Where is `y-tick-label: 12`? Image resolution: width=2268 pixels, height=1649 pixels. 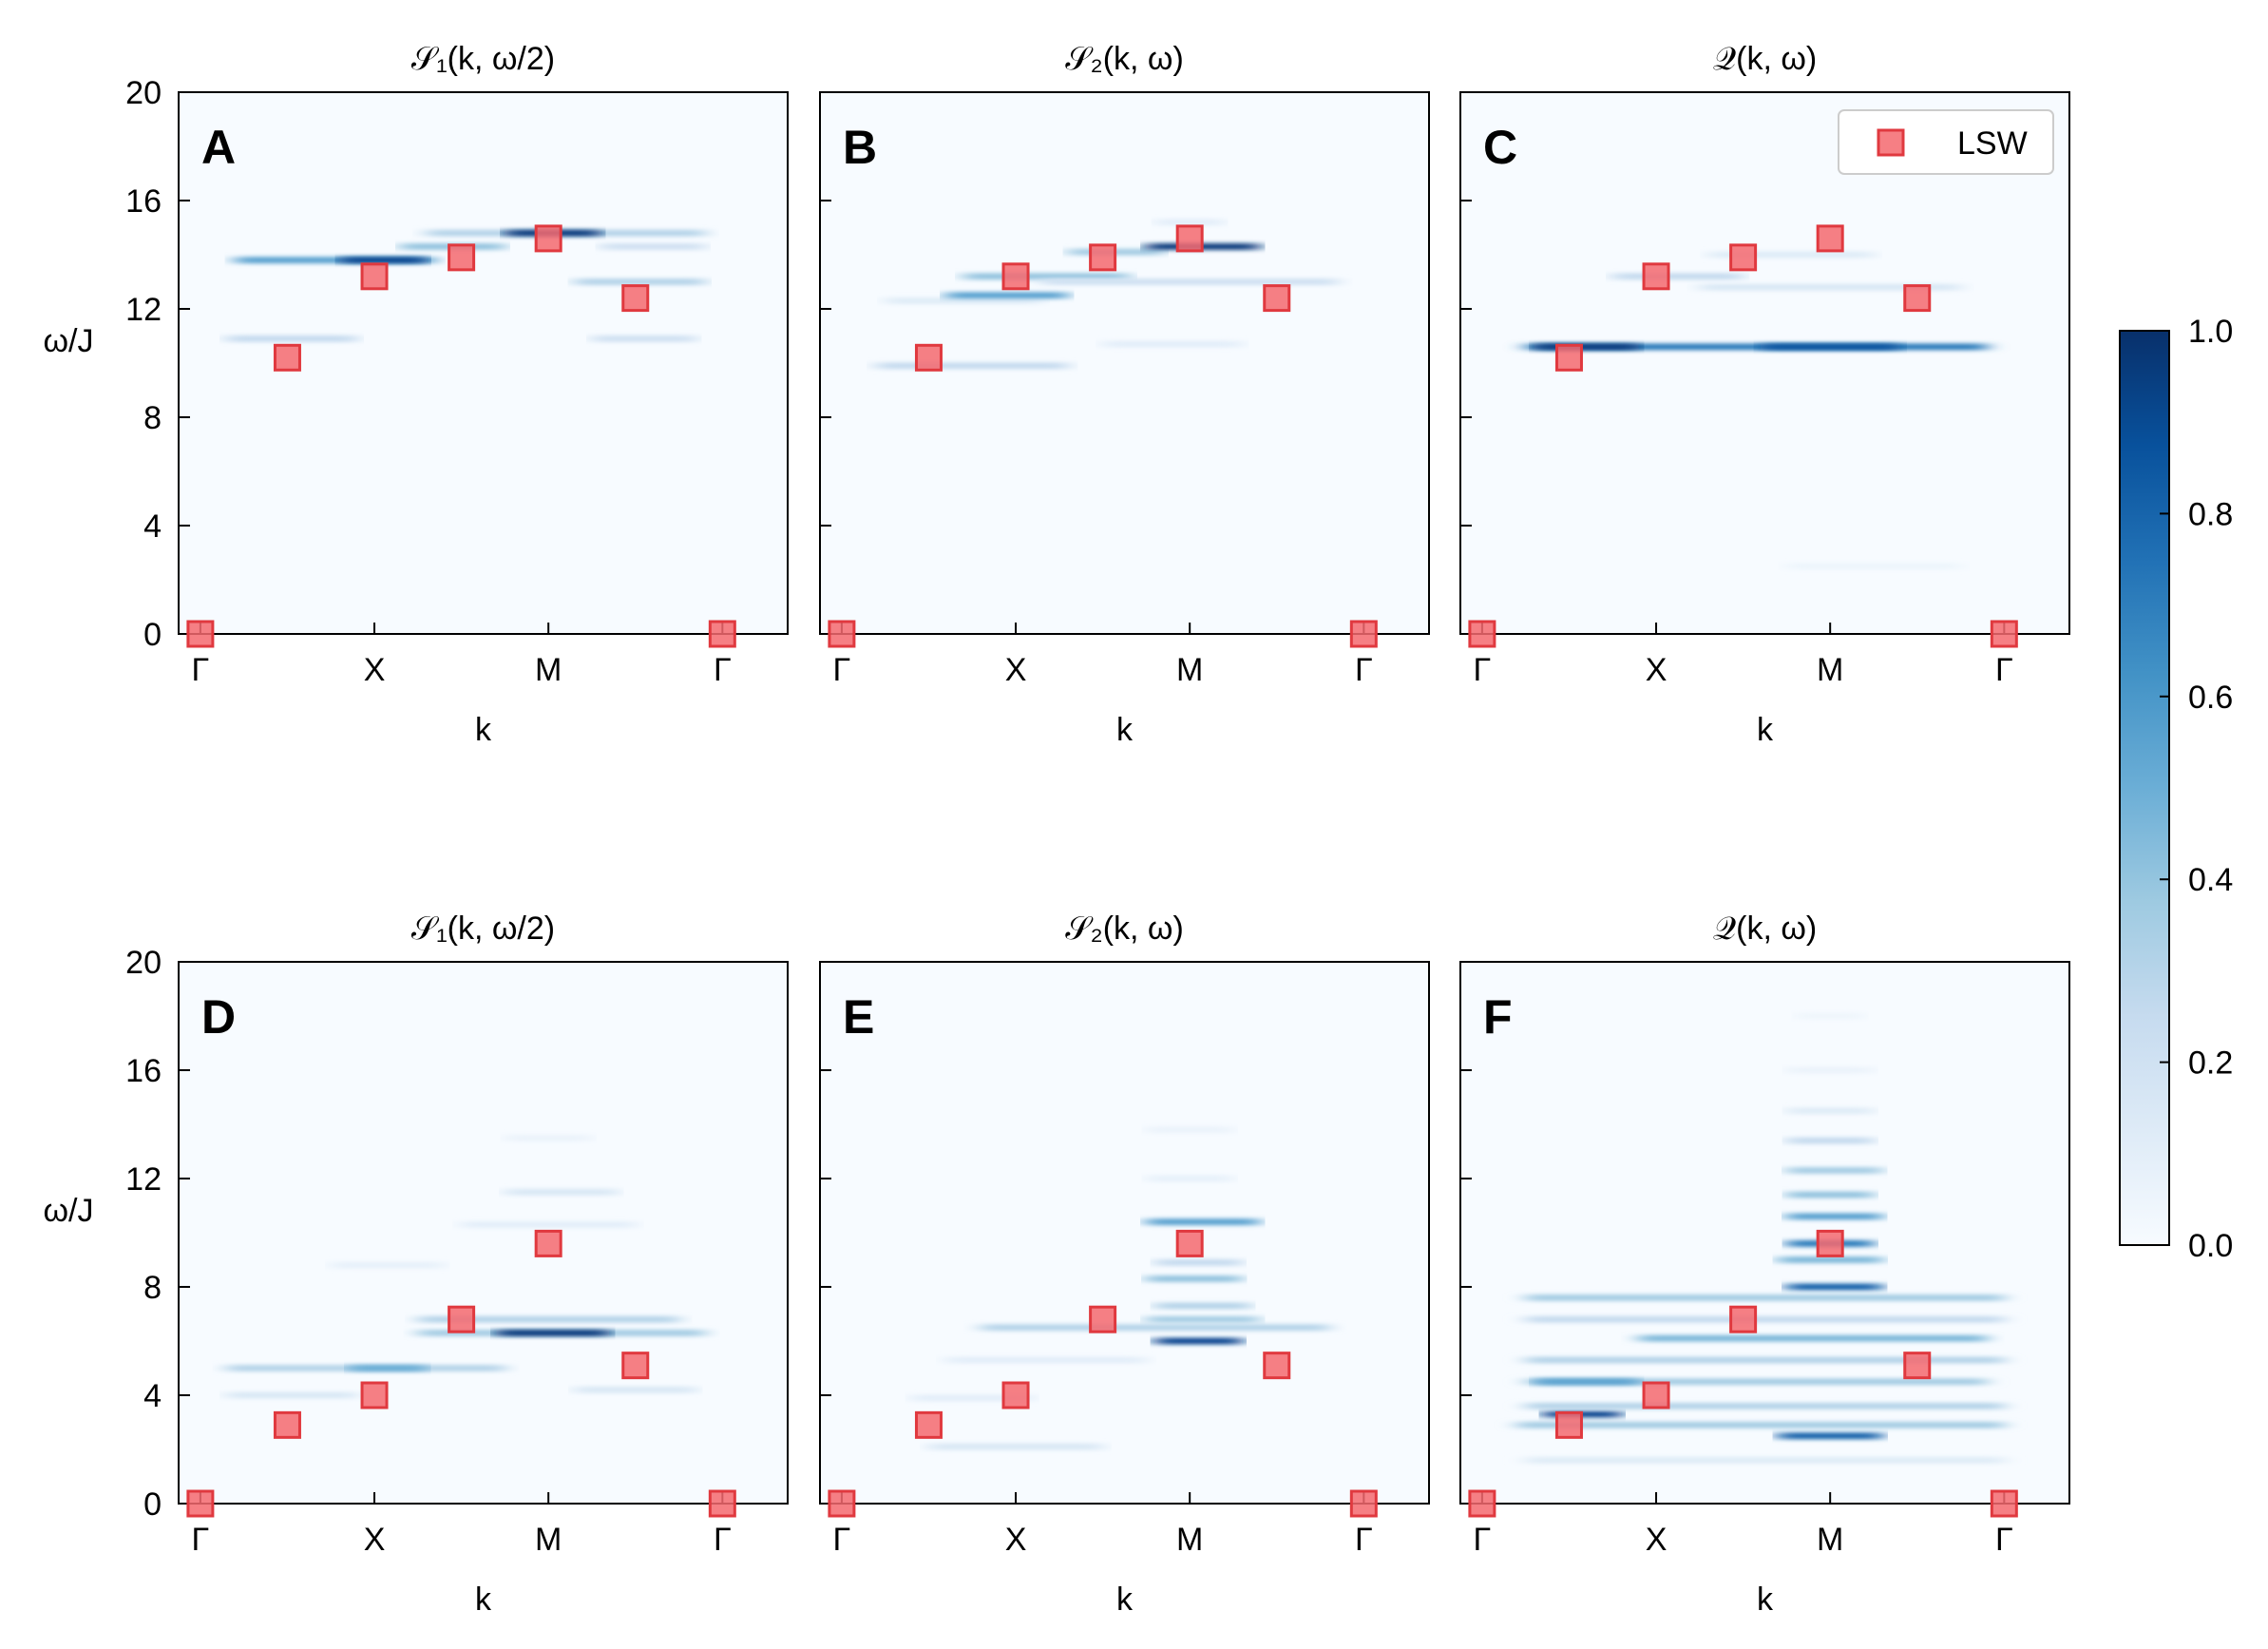
y-tick-label: 12 is located at coordinates (144, 310).